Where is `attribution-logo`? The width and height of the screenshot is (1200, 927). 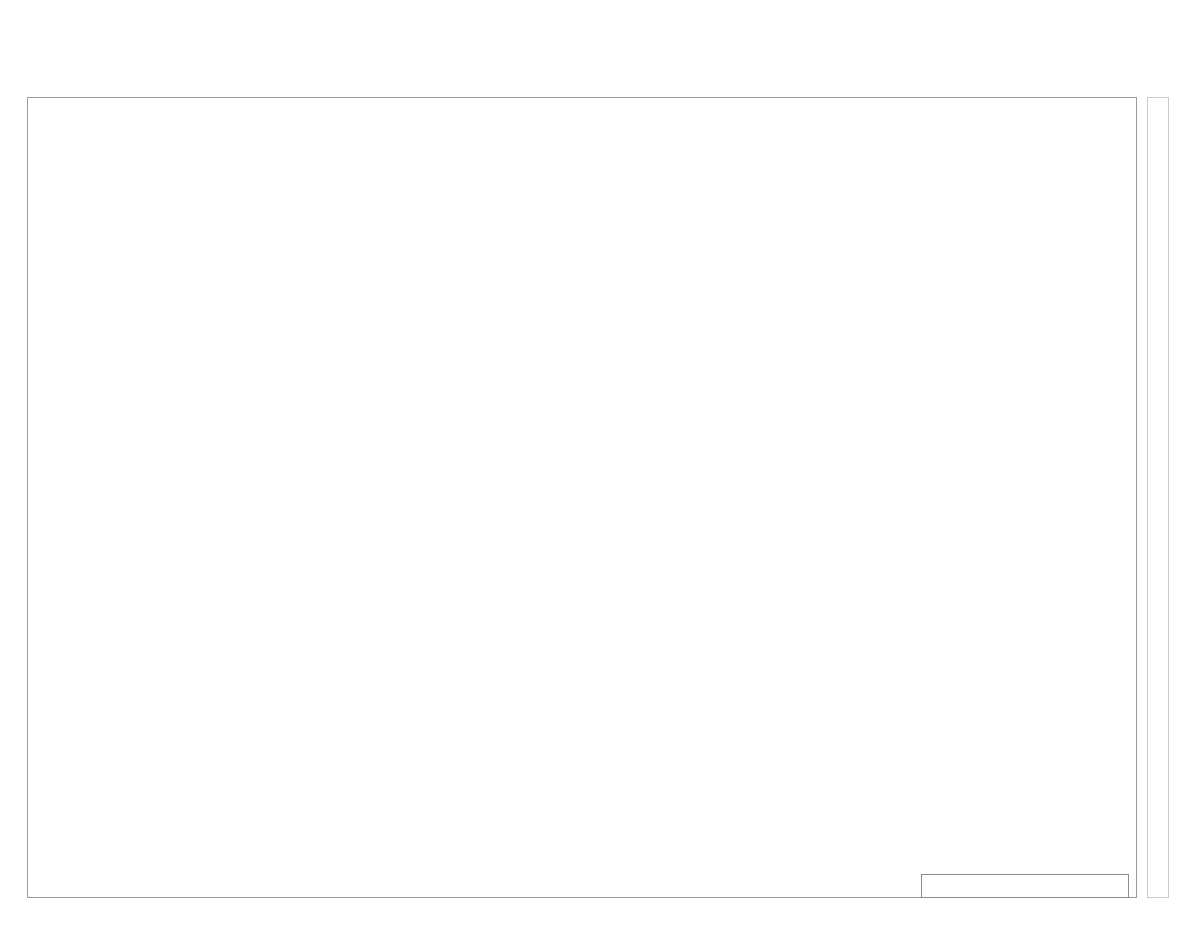
attribution-logo is located at coordinates (1025, 886).